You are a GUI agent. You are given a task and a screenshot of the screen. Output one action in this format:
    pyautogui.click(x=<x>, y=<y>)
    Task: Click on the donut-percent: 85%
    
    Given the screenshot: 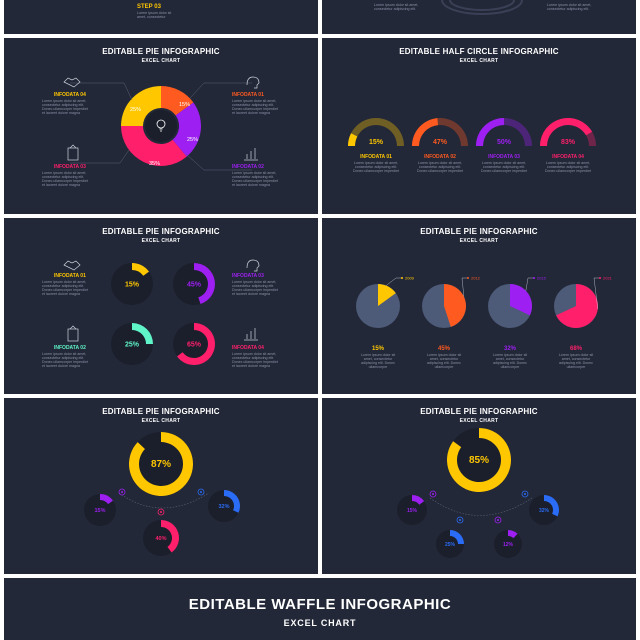 What is the action you would take?
    pyautogui.click(x=479, y=460)
    